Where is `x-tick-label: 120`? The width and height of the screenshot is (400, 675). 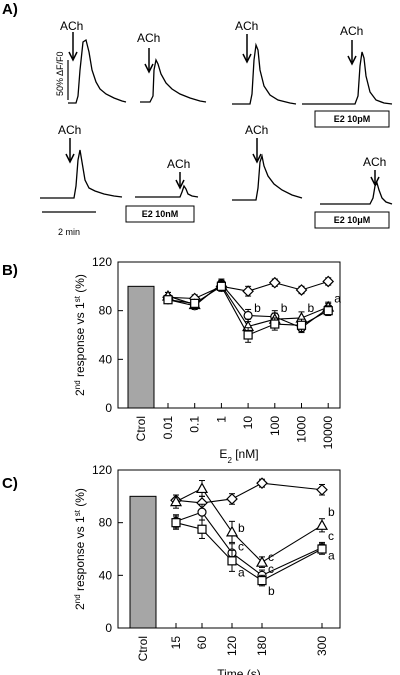 x-tick-label: 120 is located at coordinates (232, 646).